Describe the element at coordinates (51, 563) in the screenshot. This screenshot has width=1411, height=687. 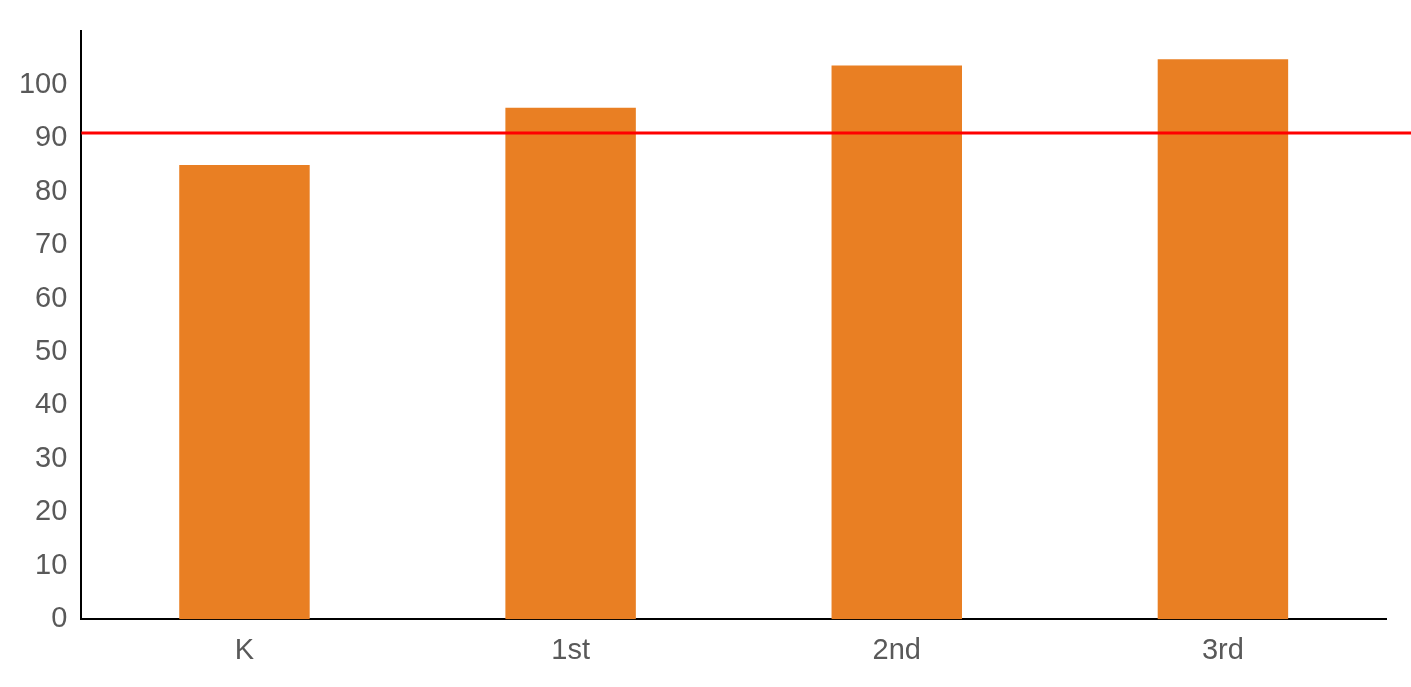
I see `y-tick-label: 10` at that location.